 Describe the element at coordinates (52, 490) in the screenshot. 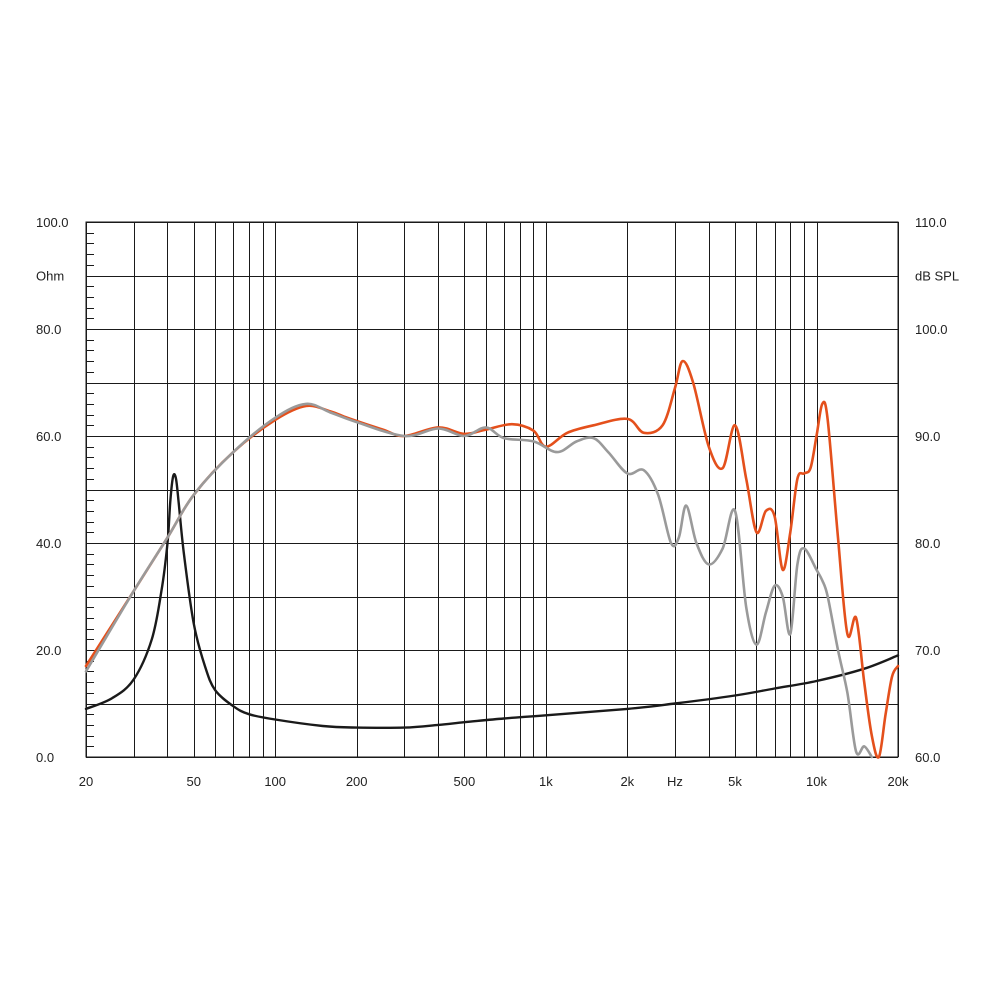

I see `left-axis-tick-labels: 0.0 20.0 40.0 60.0 80.0 100.0` at that location.